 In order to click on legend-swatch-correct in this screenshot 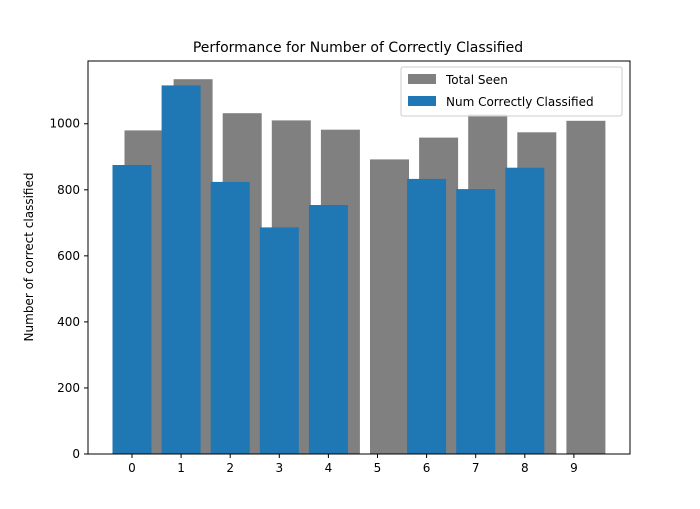, I will do `click(422, 101)`.